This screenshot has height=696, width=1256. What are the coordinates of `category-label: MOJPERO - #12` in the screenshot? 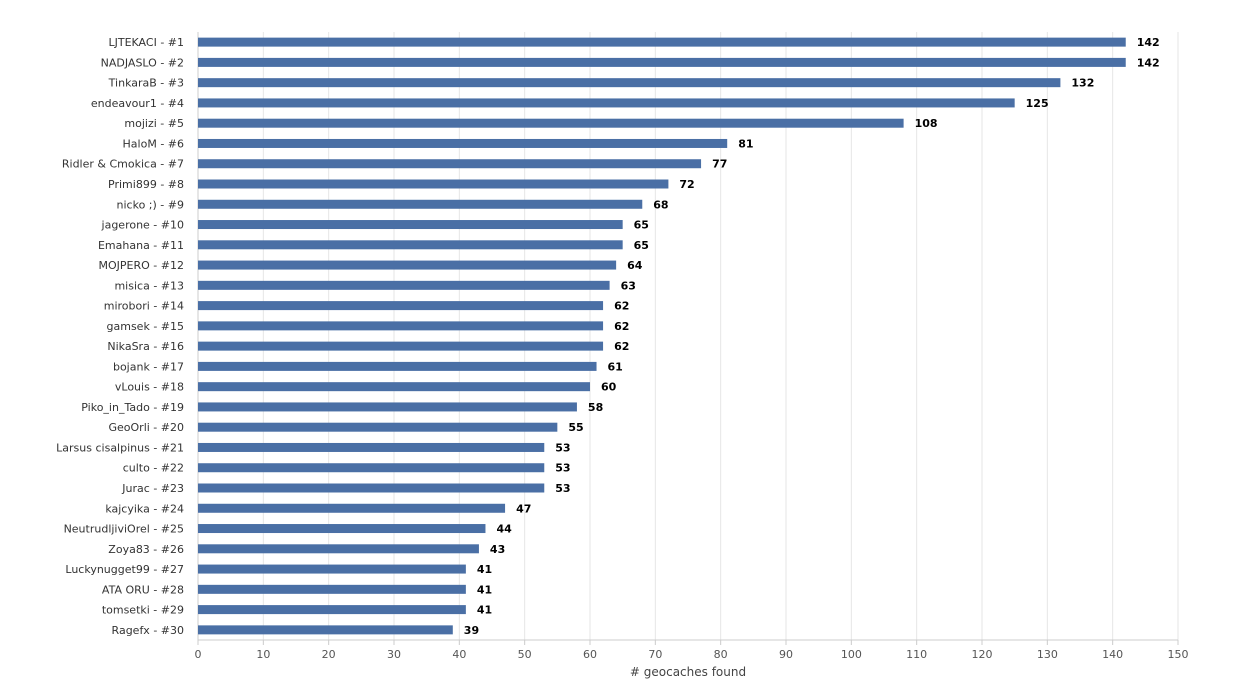 It's located at (141, 265).